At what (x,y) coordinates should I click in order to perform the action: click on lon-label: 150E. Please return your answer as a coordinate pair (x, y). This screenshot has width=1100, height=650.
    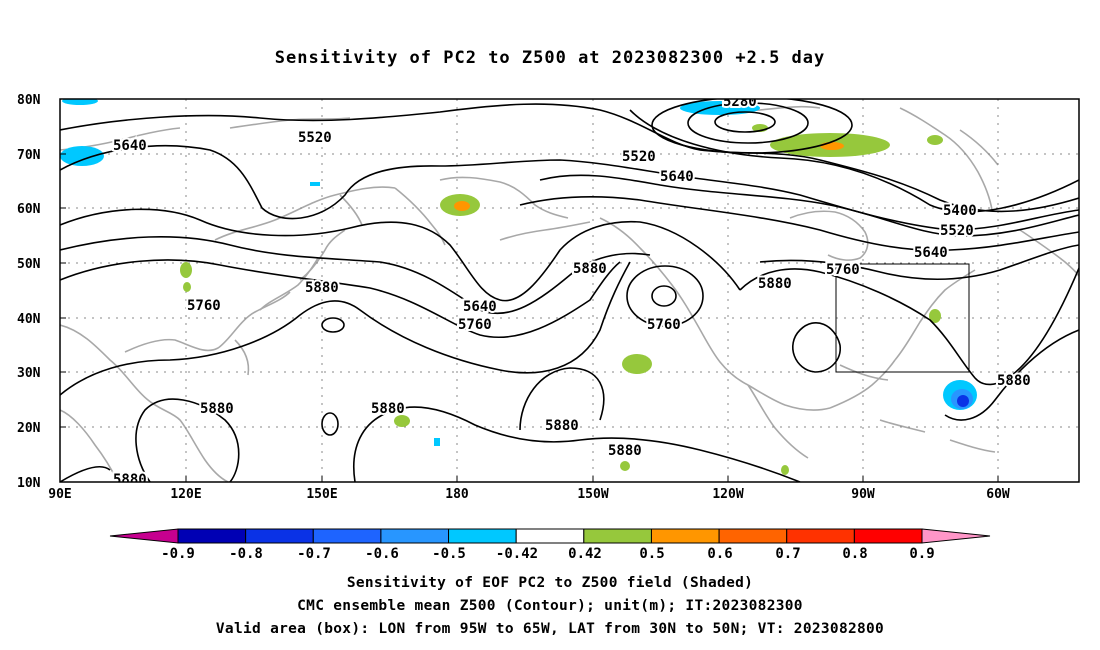
    Looking at the image, I should click on (321, 494).